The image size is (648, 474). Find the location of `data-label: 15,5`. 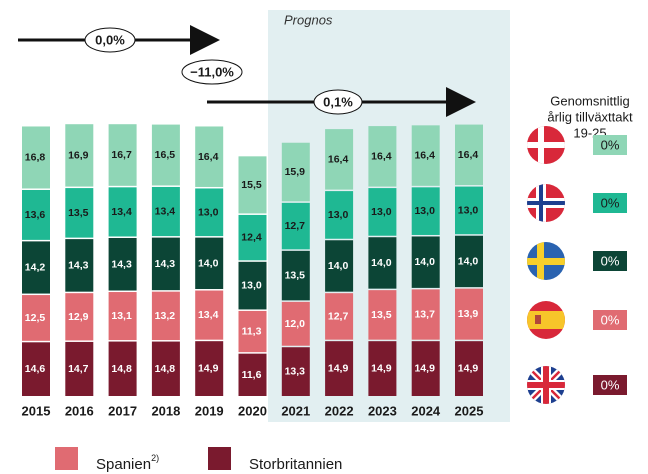

data-label: 15,5 is located at coordinates (251, 185).